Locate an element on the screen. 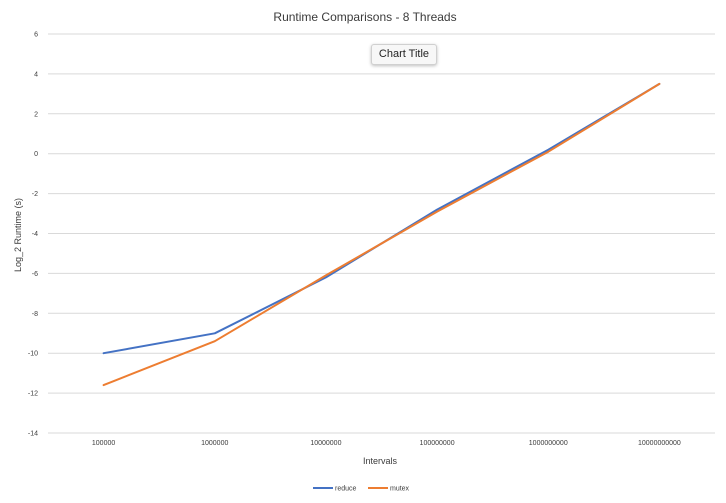 Image resolution: width=726 pixels, height=503 pixels. legend-label-mutex: mutex is located at coordinates (400, 489).